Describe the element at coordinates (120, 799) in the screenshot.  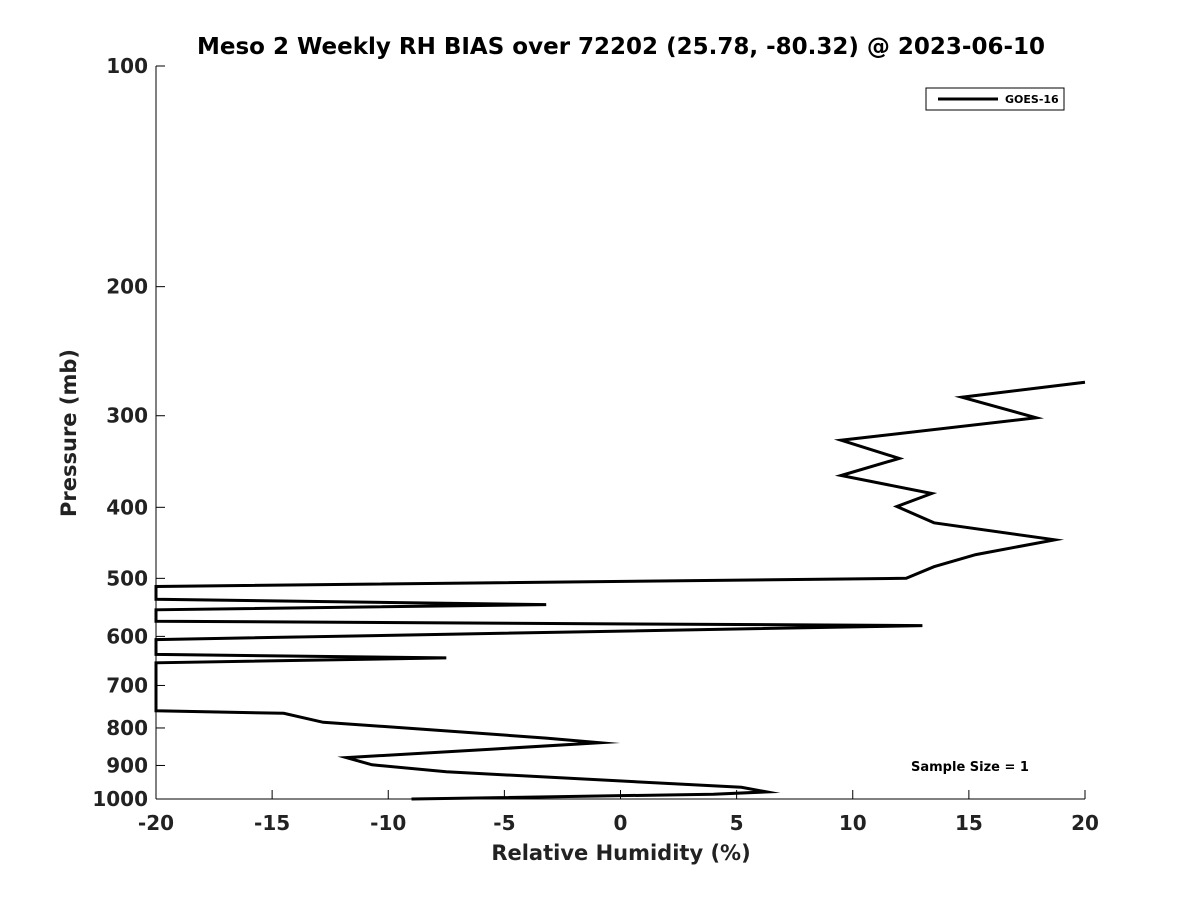
I see `y-tick-label: 1000` at that location.